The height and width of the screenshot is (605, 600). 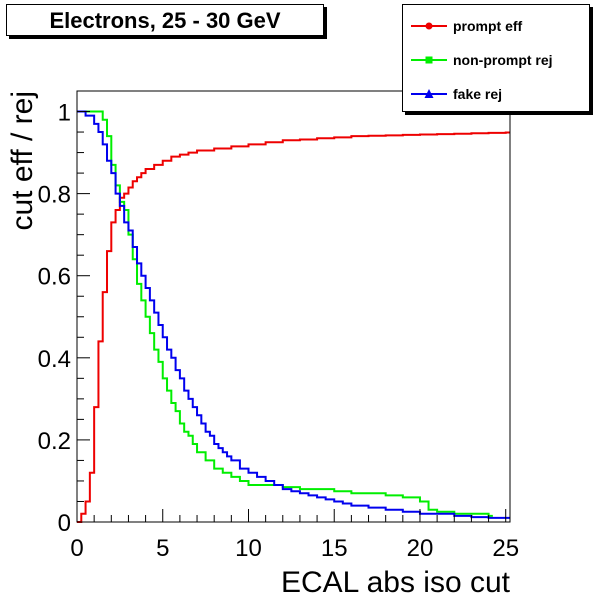 I want to click on legend-entry-fake-rej: fake rej, so click(x=496, y=94).